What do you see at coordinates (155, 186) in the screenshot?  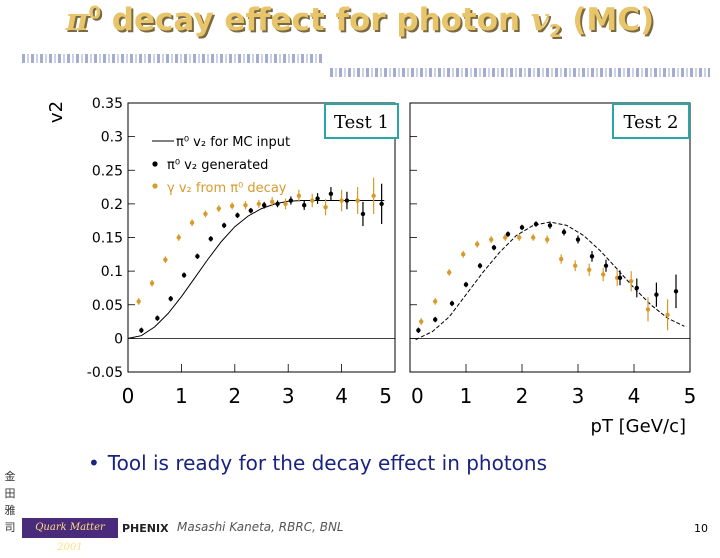 I see `legend-marker-decay` at bounding box center [155, 186].